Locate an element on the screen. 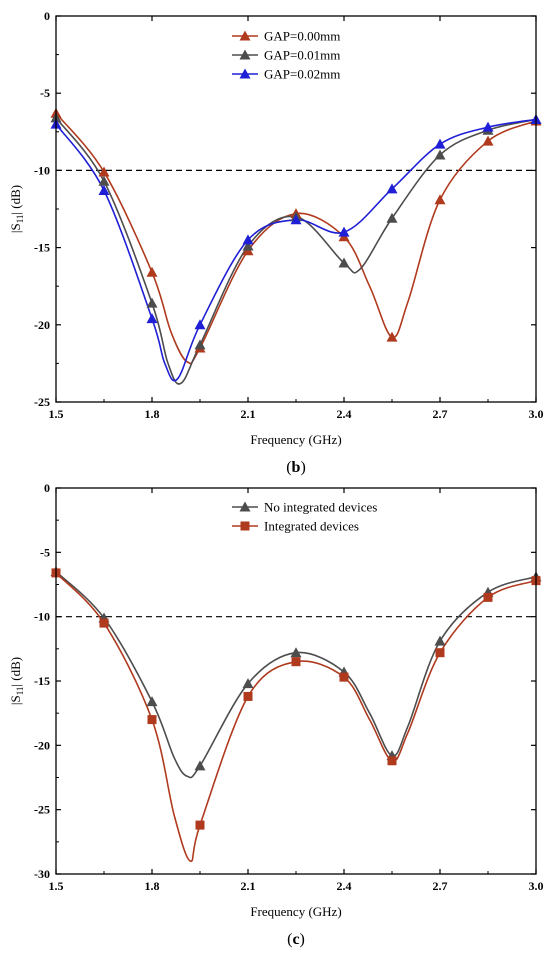  y-tick-label: -30 is located at coordinates (42, 874).